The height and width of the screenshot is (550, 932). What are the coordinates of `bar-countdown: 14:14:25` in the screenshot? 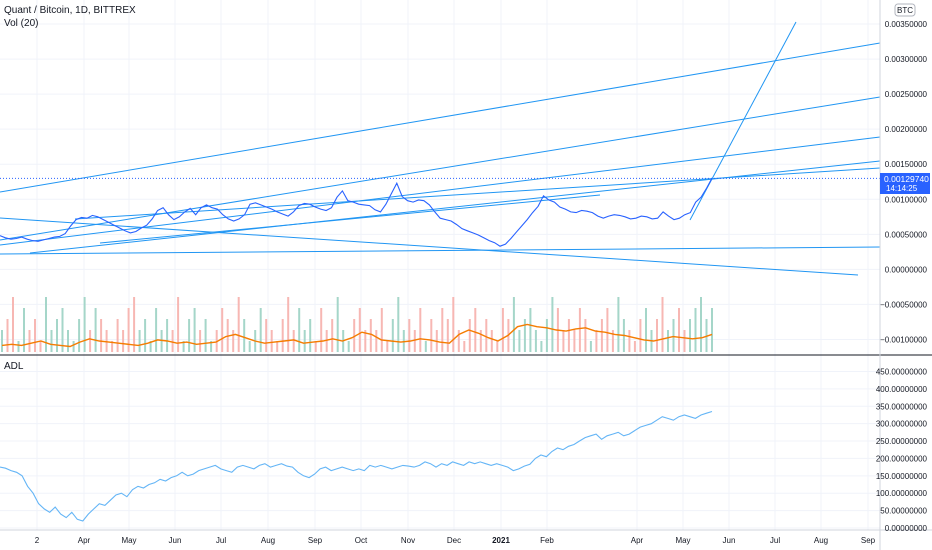 It's located at (902, 188).